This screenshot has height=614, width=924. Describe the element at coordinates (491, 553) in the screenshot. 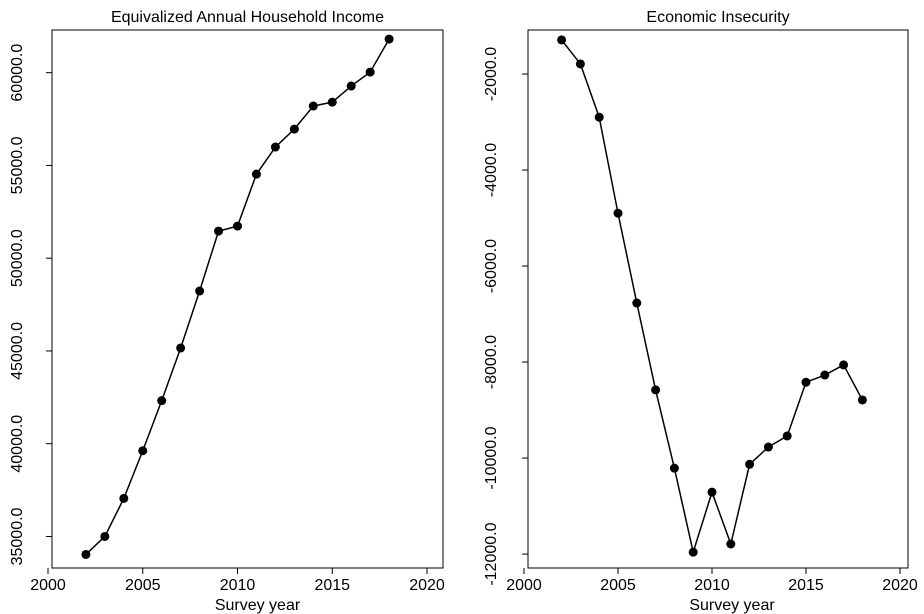

I see `y-tick-label: -12000.0` at that location.